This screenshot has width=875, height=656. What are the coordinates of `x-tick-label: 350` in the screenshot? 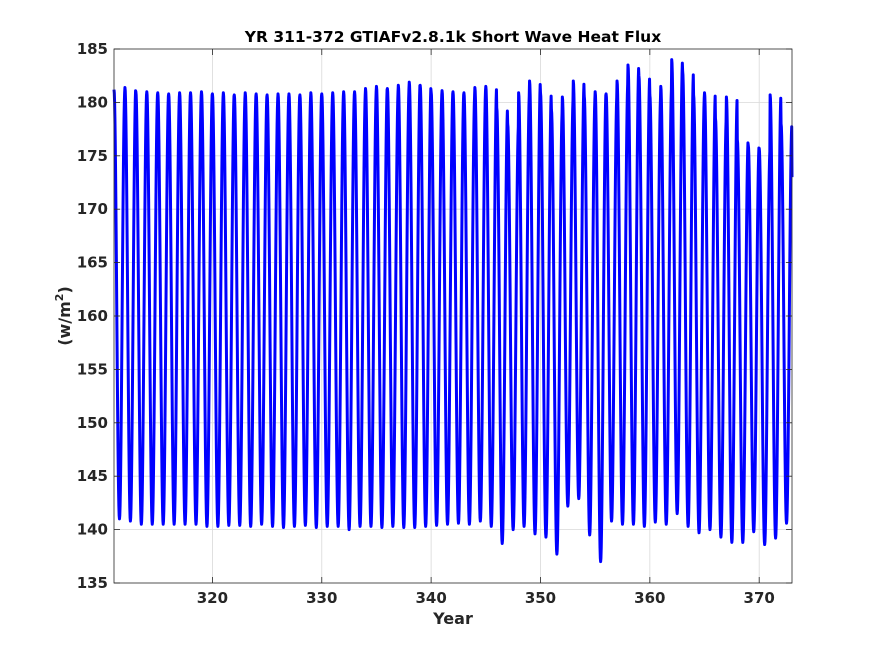 It's located at (540, 598).